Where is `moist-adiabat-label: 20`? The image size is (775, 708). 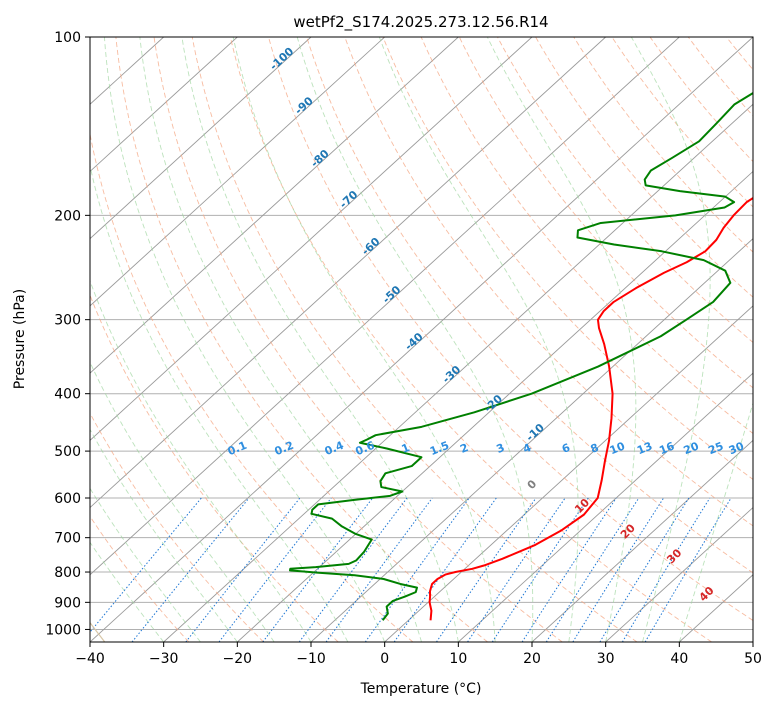 moist-adiabat-label: 20 is located at coordinates (628, 531).